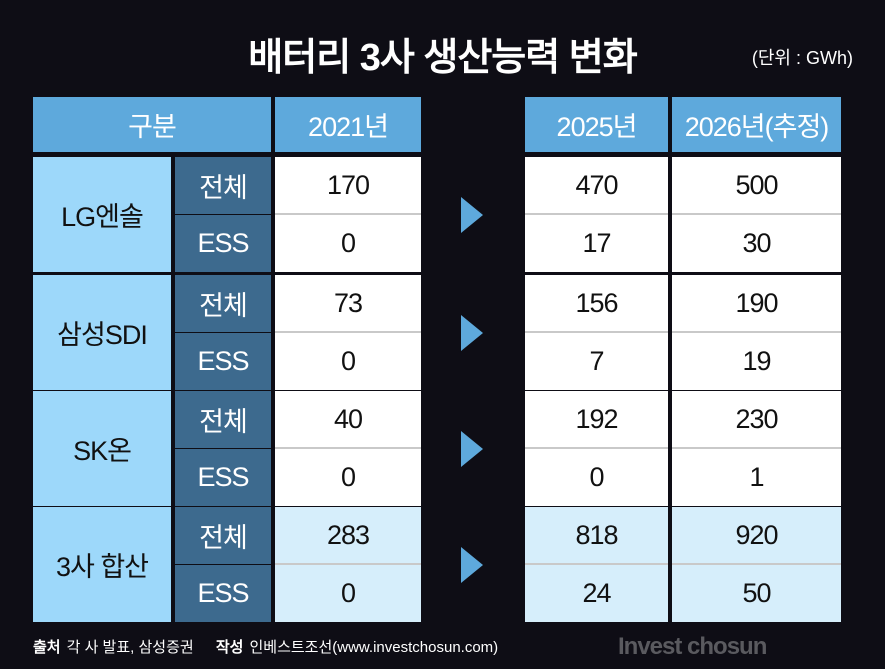 The height and width of the screenshot is (669, 885). What do you see at coordinates (596, 536) in the screenshot?
I see `value-cell: 818` at bounding box center [596, 536].